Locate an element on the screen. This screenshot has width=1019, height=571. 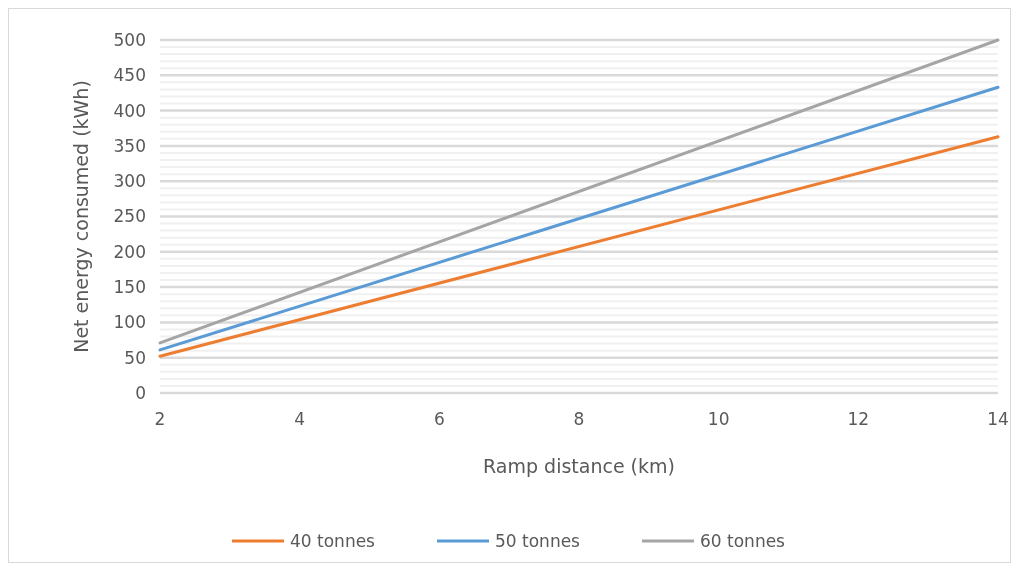
y-tick-label: 350 is located at coordinates (129, 145).